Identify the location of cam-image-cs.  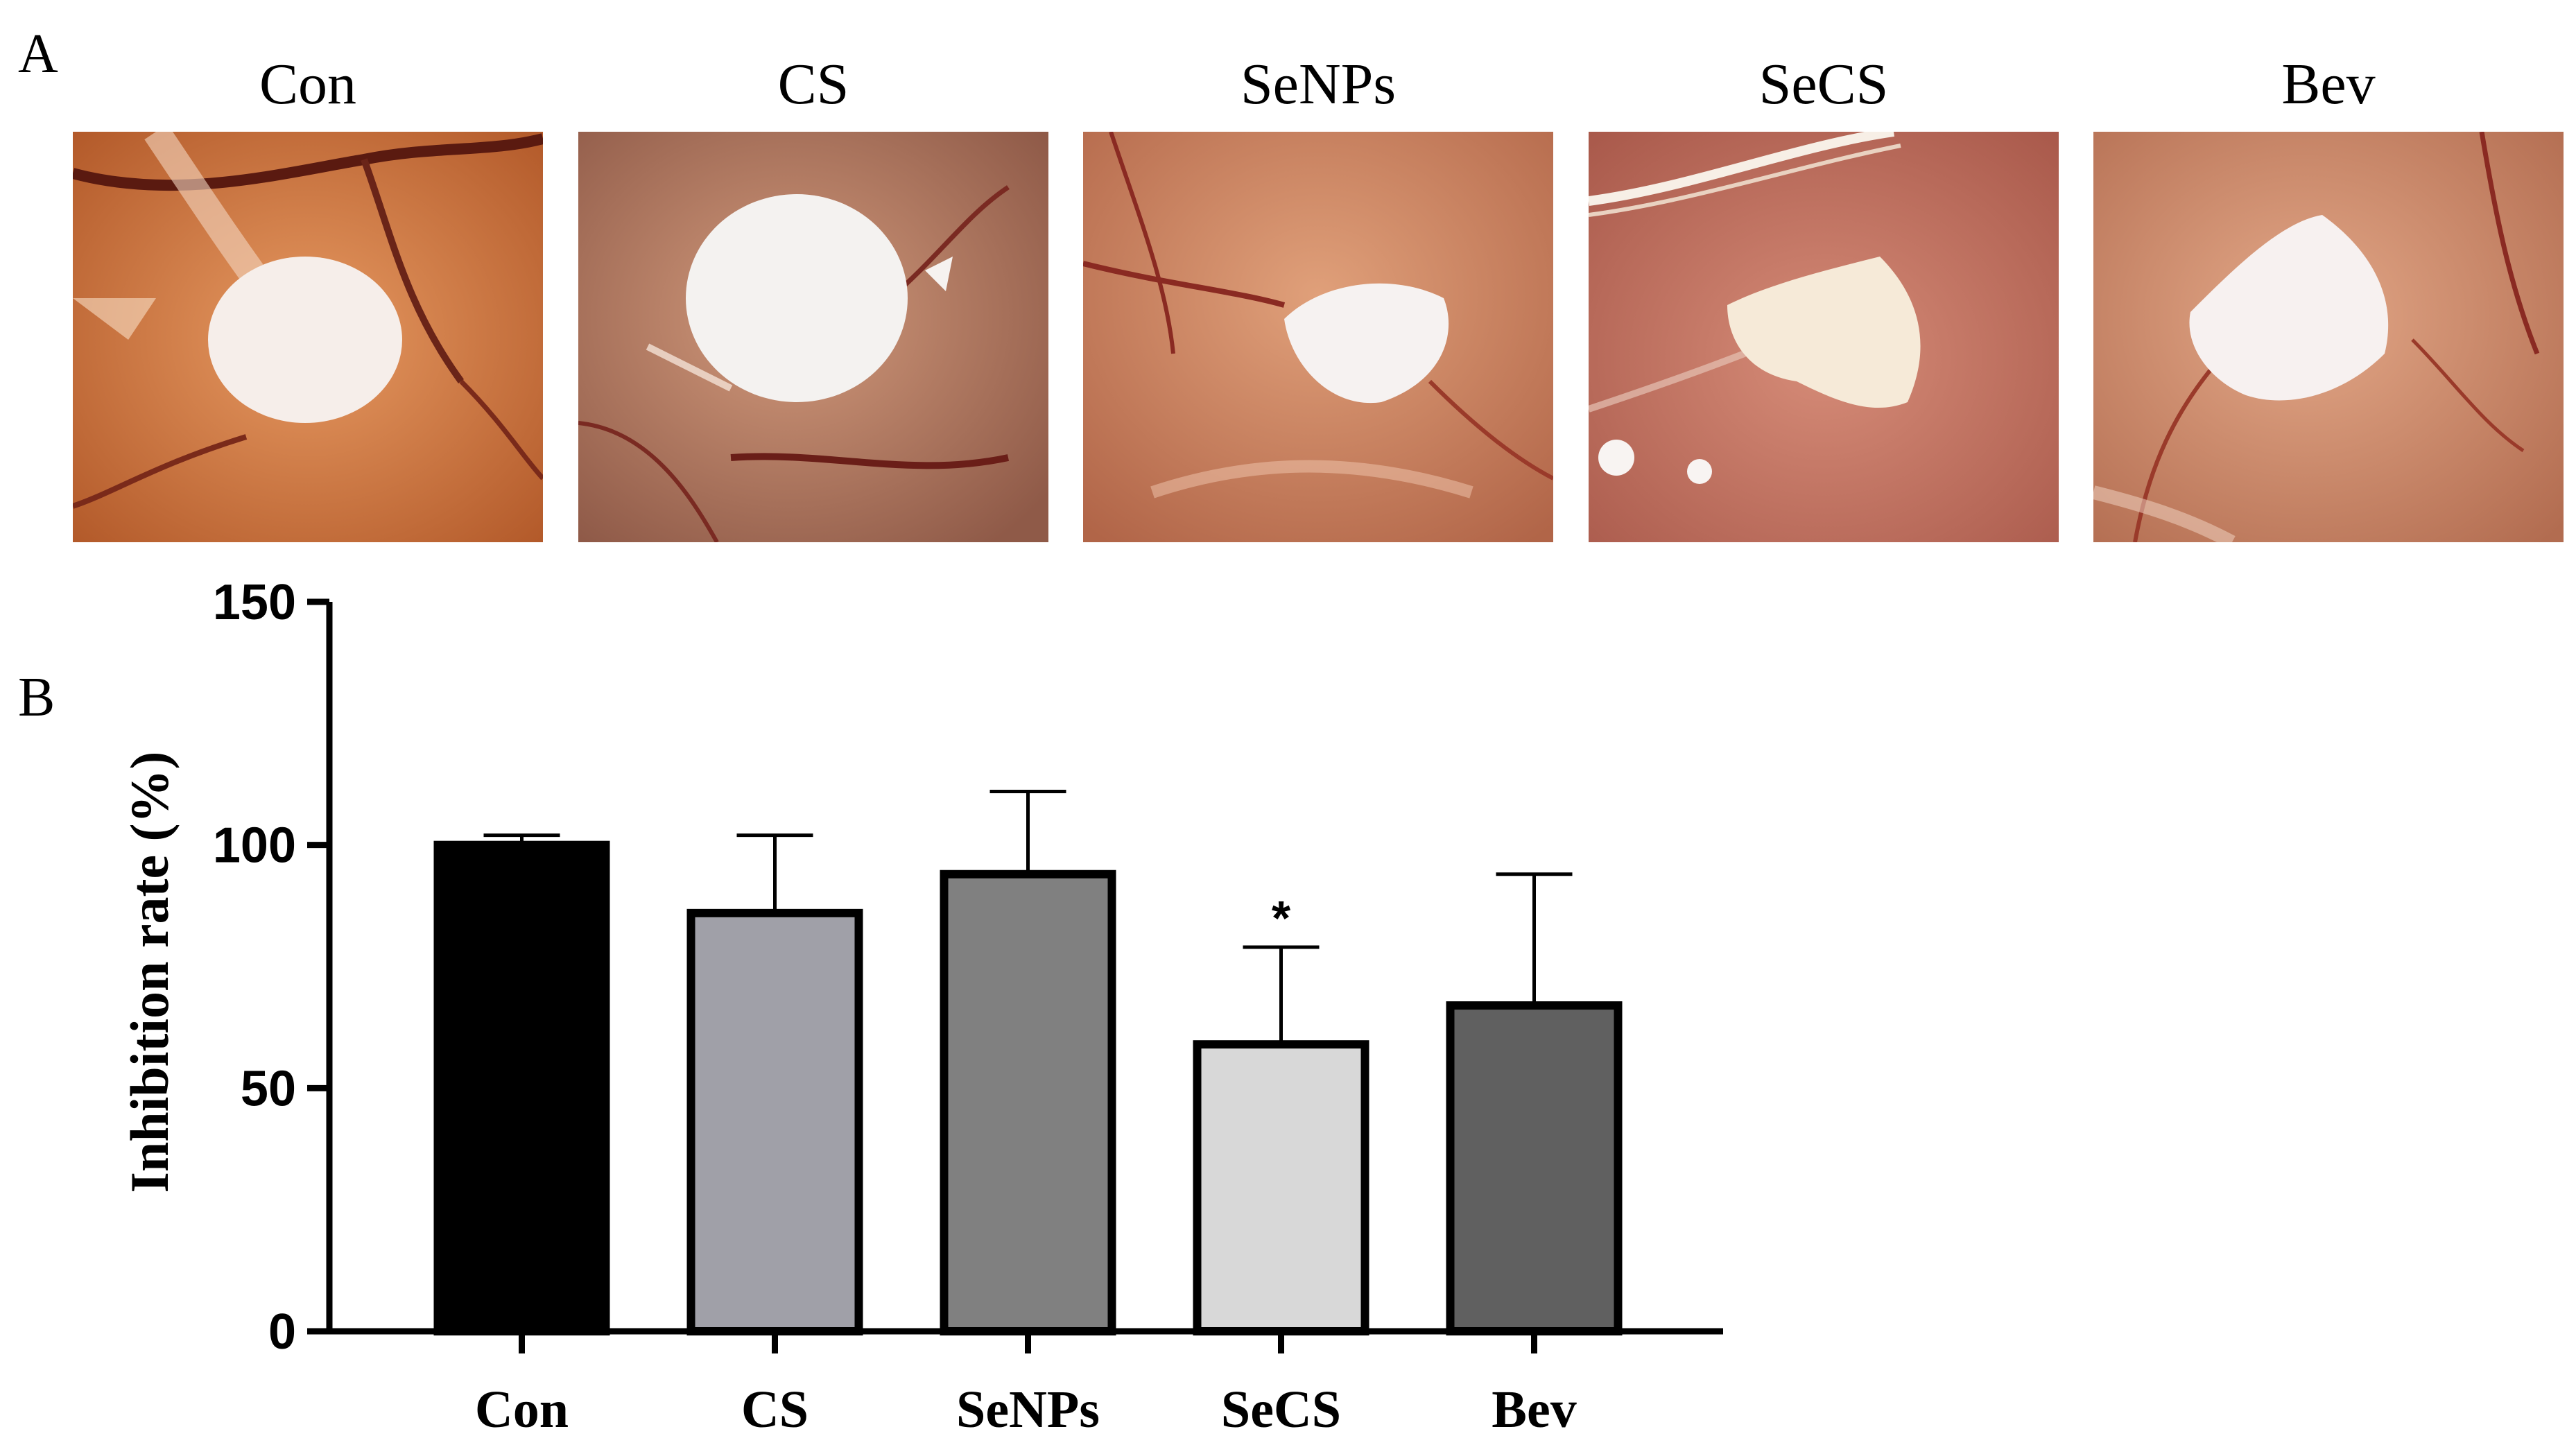
(813, 337).